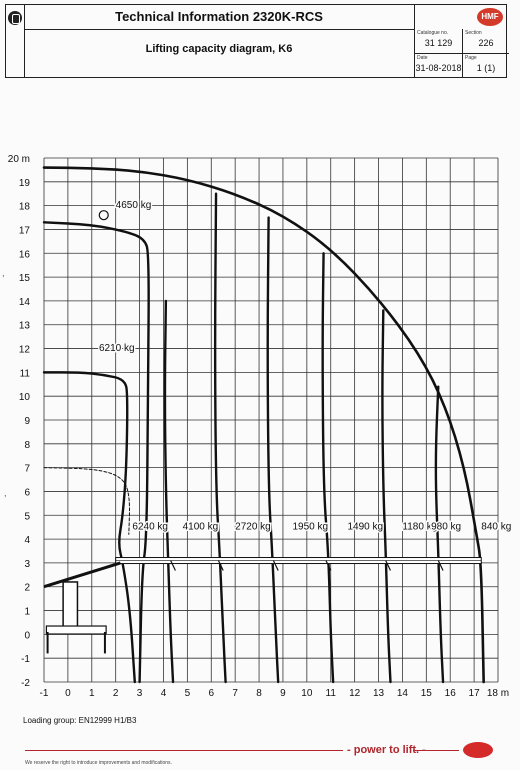  What do you see at coordinates (253, 527) in the screenshot?
I see `capacity-label: 2720 kg` at bounding box center [253, 527].